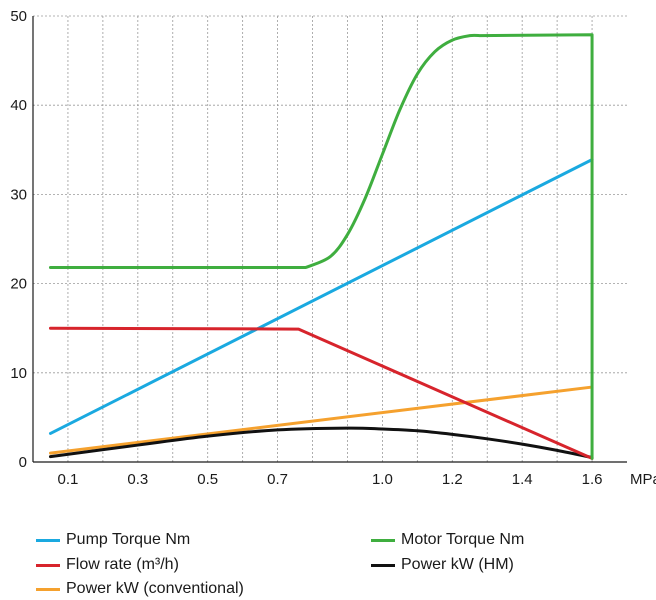 The image size is (656, 600). I want to click on series-line-power-kw-conventional, so click(321, 420).